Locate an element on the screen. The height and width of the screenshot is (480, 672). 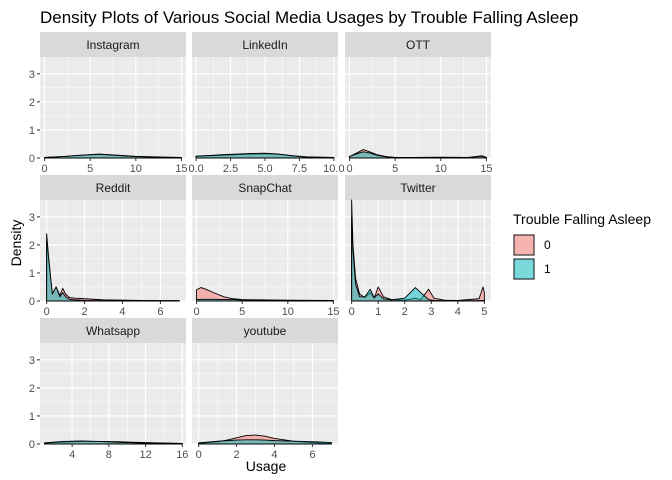
facet-strip-linkedin is located at coordinates (265, 44).